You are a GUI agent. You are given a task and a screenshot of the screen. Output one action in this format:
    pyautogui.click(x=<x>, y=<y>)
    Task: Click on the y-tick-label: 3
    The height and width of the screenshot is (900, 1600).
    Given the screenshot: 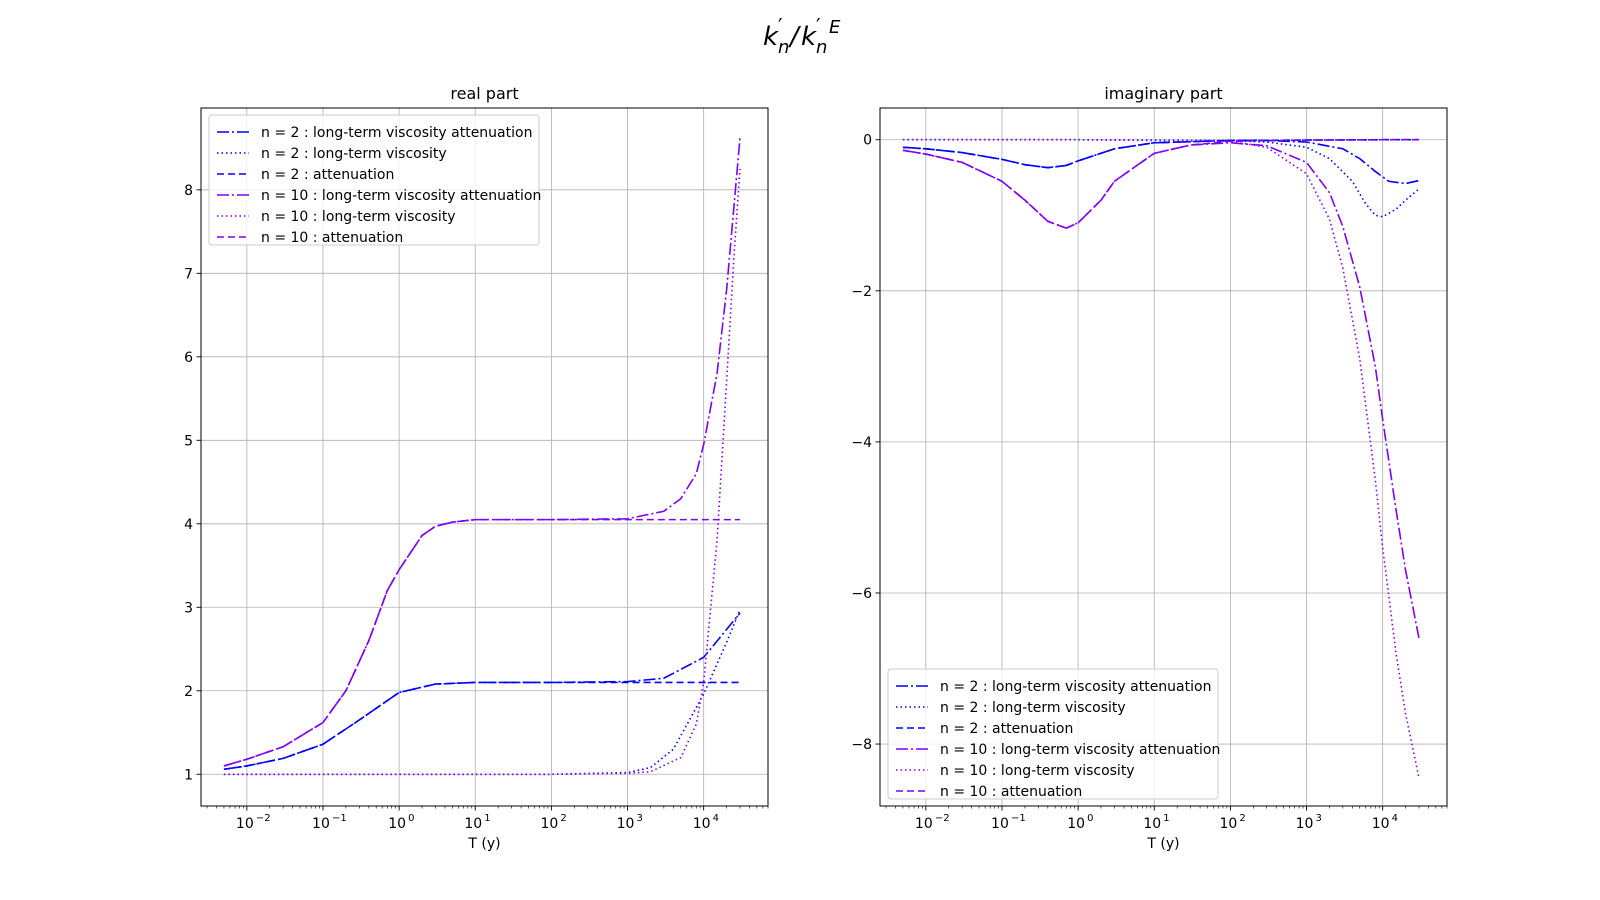 What is the action you would take?
    pyautogui.click(x=188, y=608)
    